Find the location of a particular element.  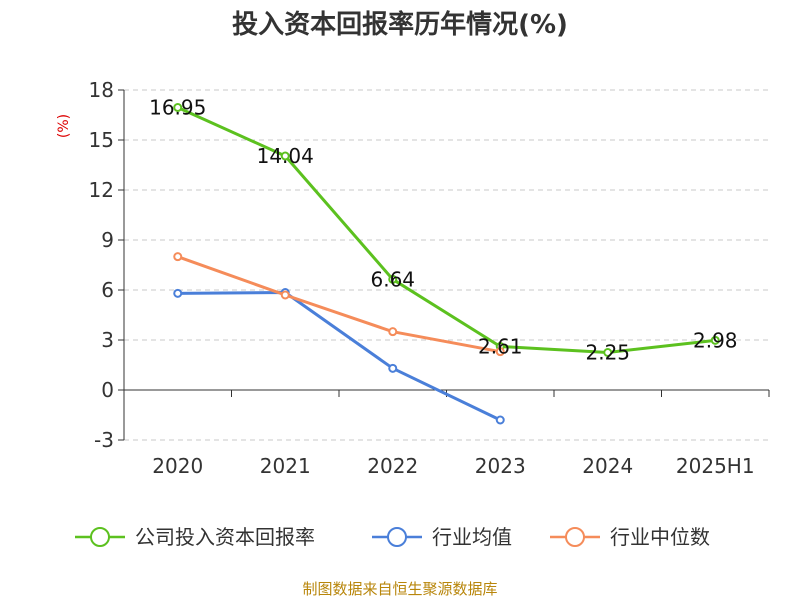

y-tick-label: 15 is located at coordinates (101, 140).